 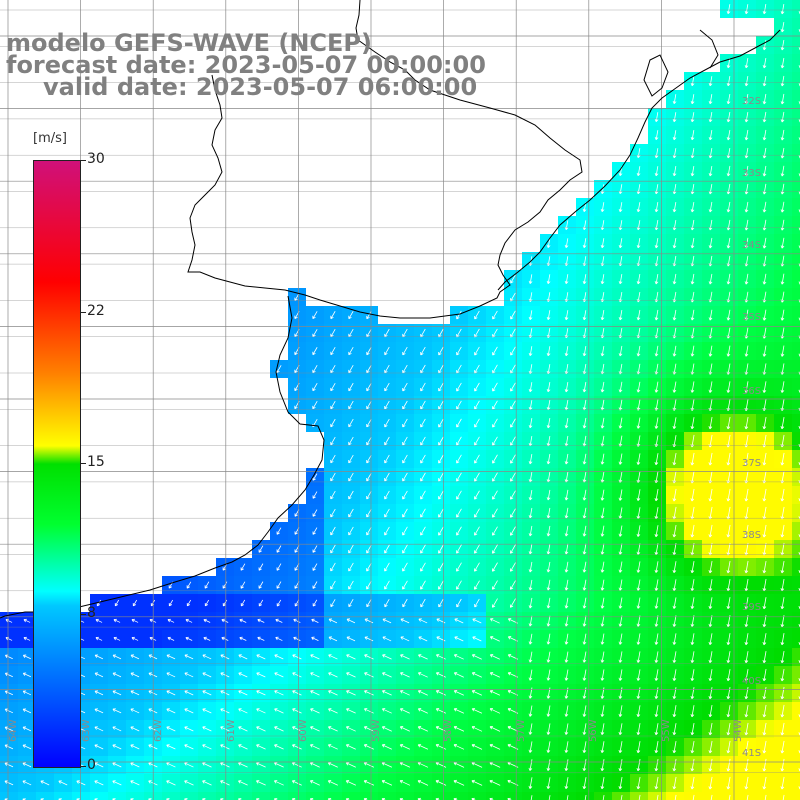 What do you see at coordinates (231, 730) in the screenshot?
I see `lon-label: 61W` at bounding box center [231, 730].